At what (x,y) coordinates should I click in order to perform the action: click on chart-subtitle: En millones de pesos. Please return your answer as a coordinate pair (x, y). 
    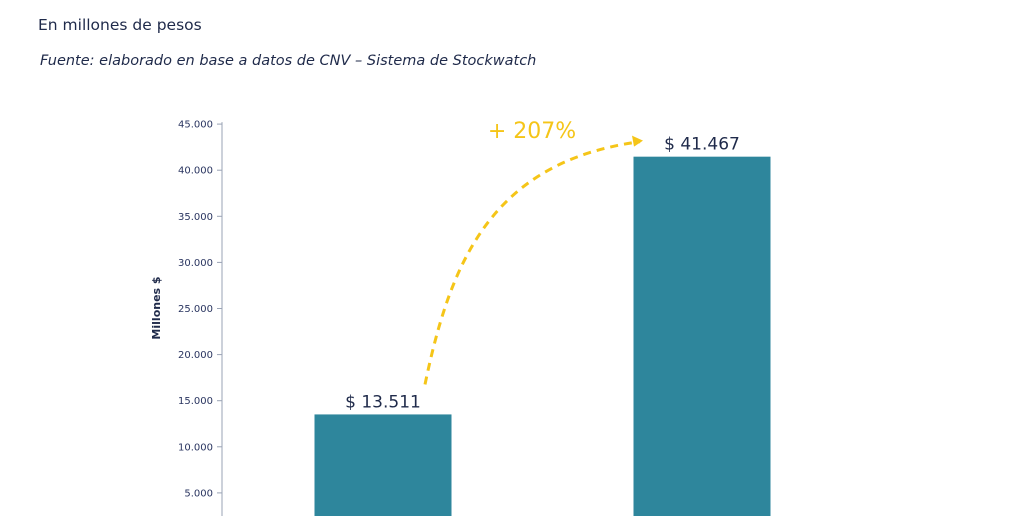
    Looking at the image, I should click on (120, 25).